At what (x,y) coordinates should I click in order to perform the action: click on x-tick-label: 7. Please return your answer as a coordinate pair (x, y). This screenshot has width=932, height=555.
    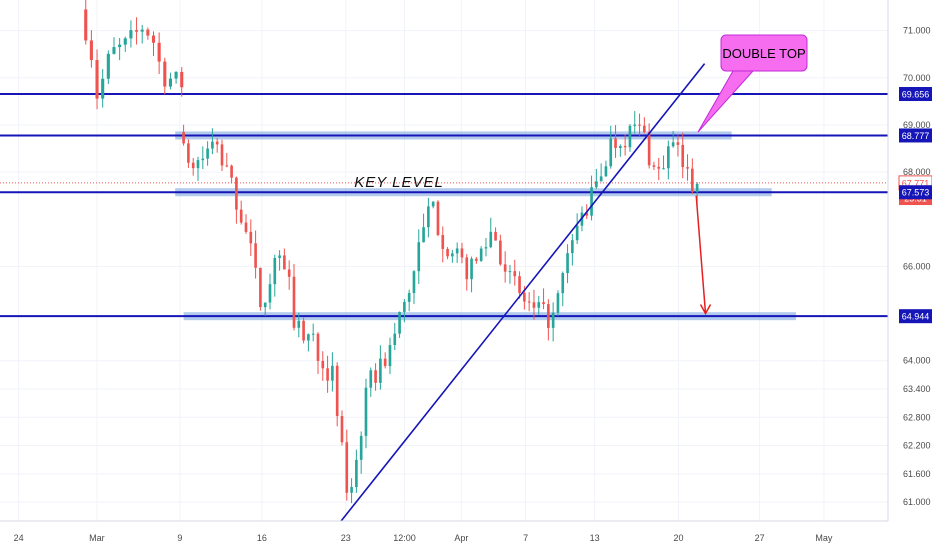
    Looking at the image, I should click on (525, 538).